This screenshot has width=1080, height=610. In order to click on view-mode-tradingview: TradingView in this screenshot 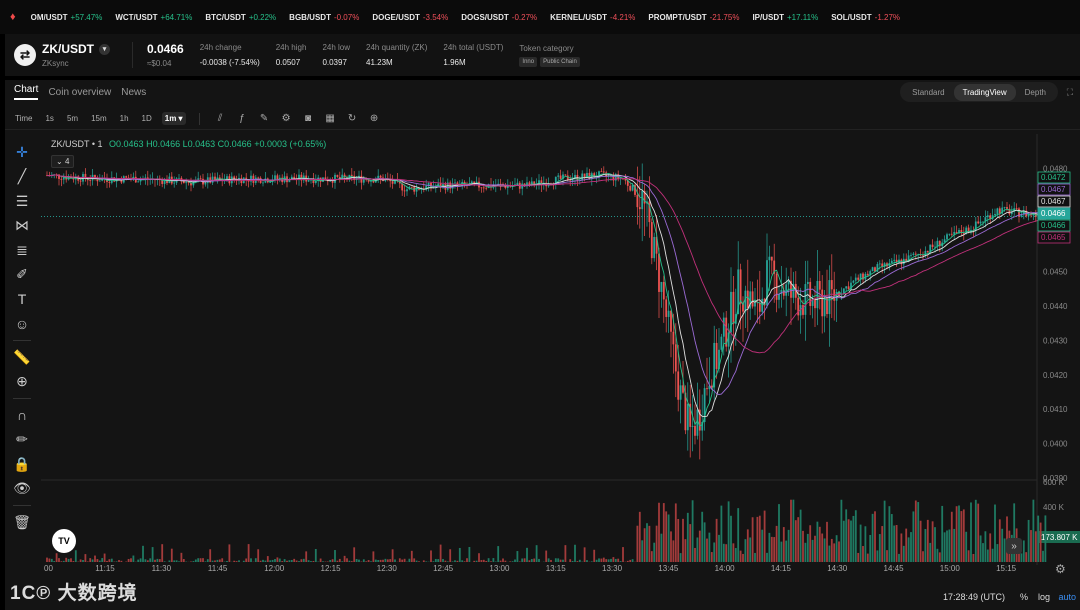, I will do `click(984, 92)`.